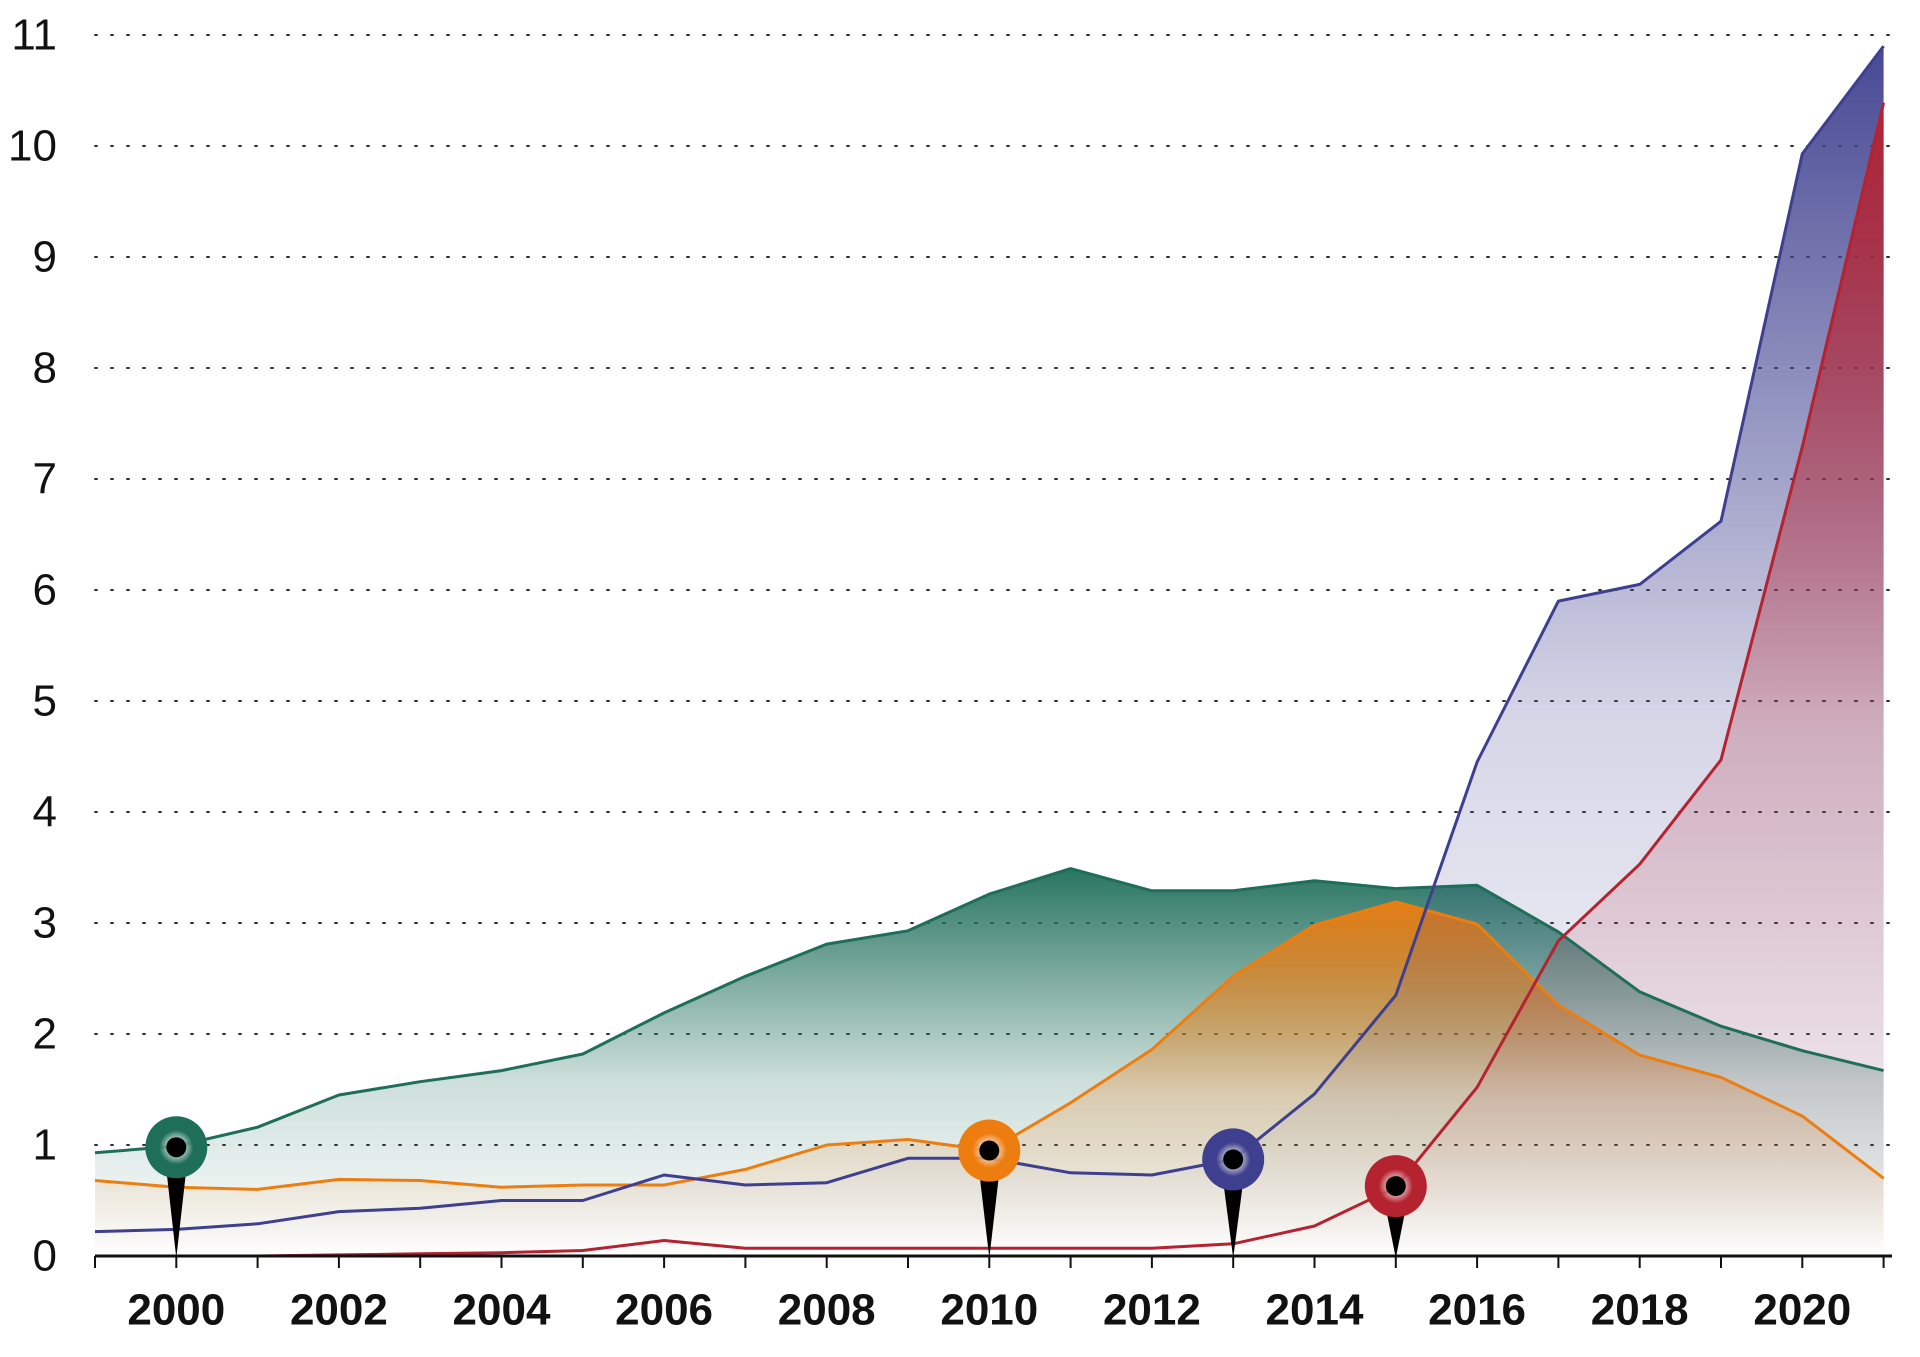  What do you see at coordinates (786, 1187) in the screenshot?
I see `series-markers` at bounding box center [786, 1187].